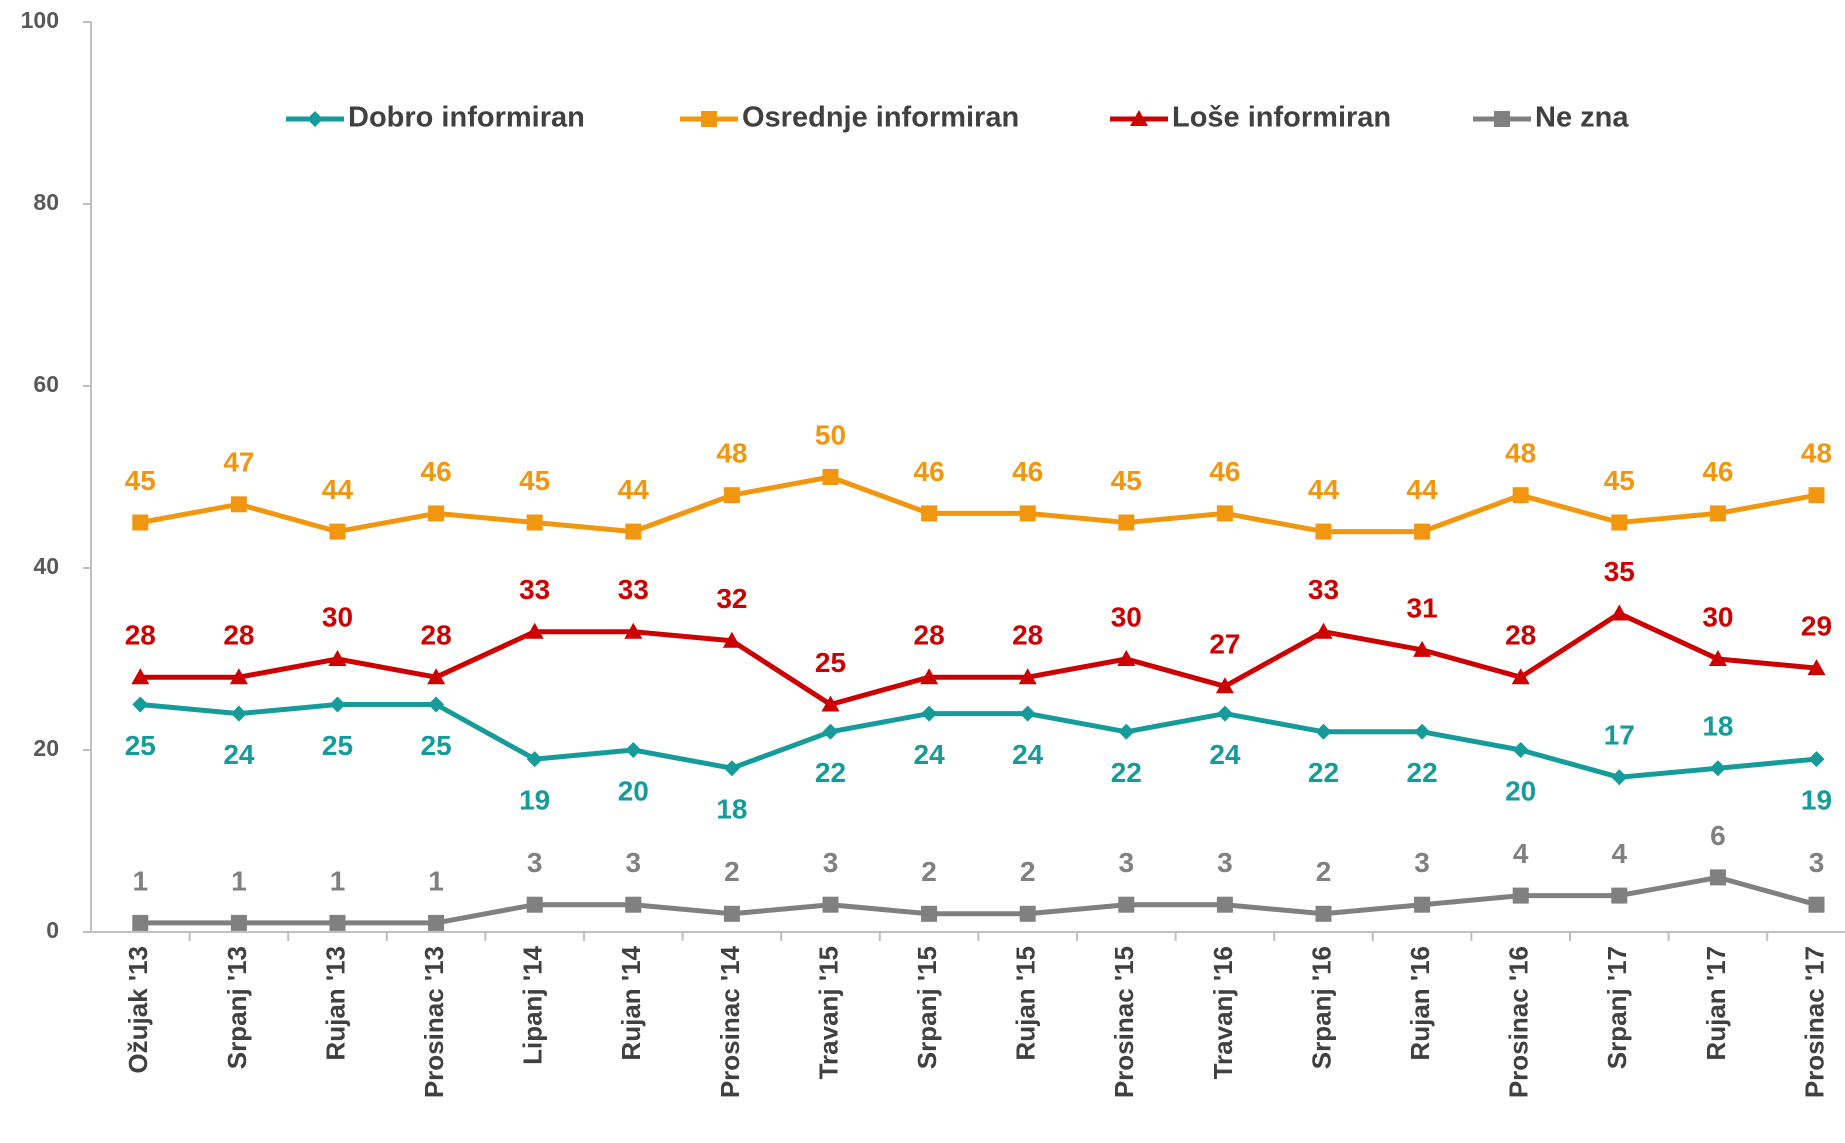 This screenshot has width=1845, height=1143. Describe the element at coordinates (1521, 853) in the screenshot. I see `data-label: 4` at that location.